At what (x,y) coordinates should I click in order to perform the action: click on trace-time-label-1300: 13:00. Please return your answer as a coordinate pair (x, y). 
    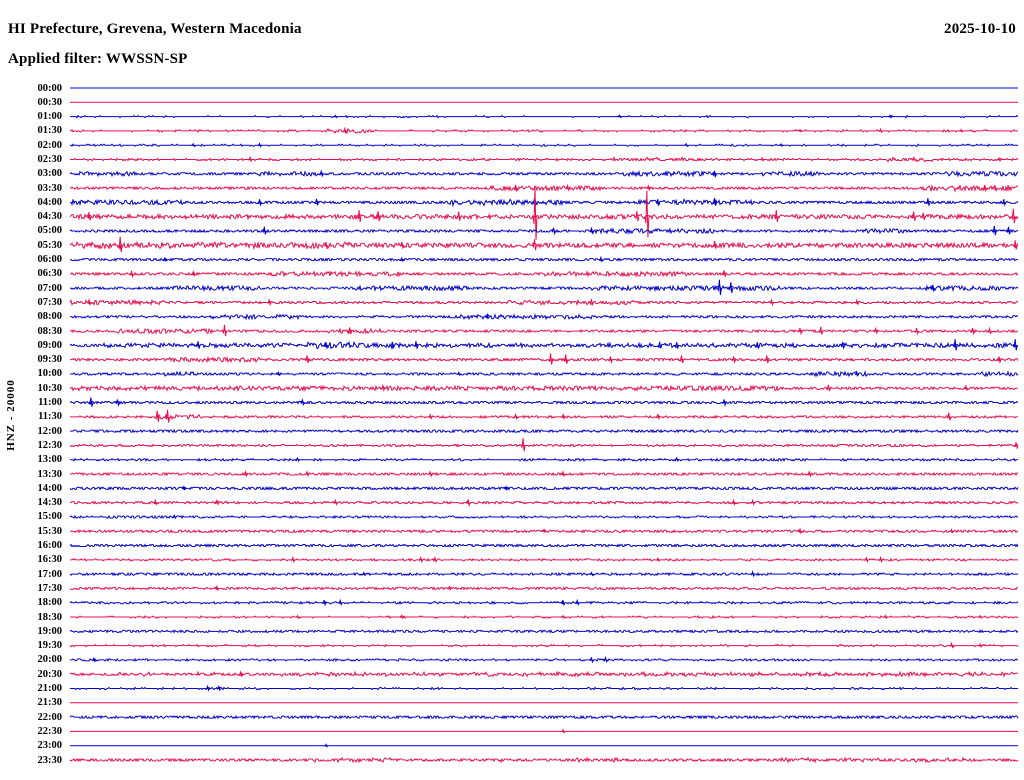
    Looking at the image, I should click on (50, 460).